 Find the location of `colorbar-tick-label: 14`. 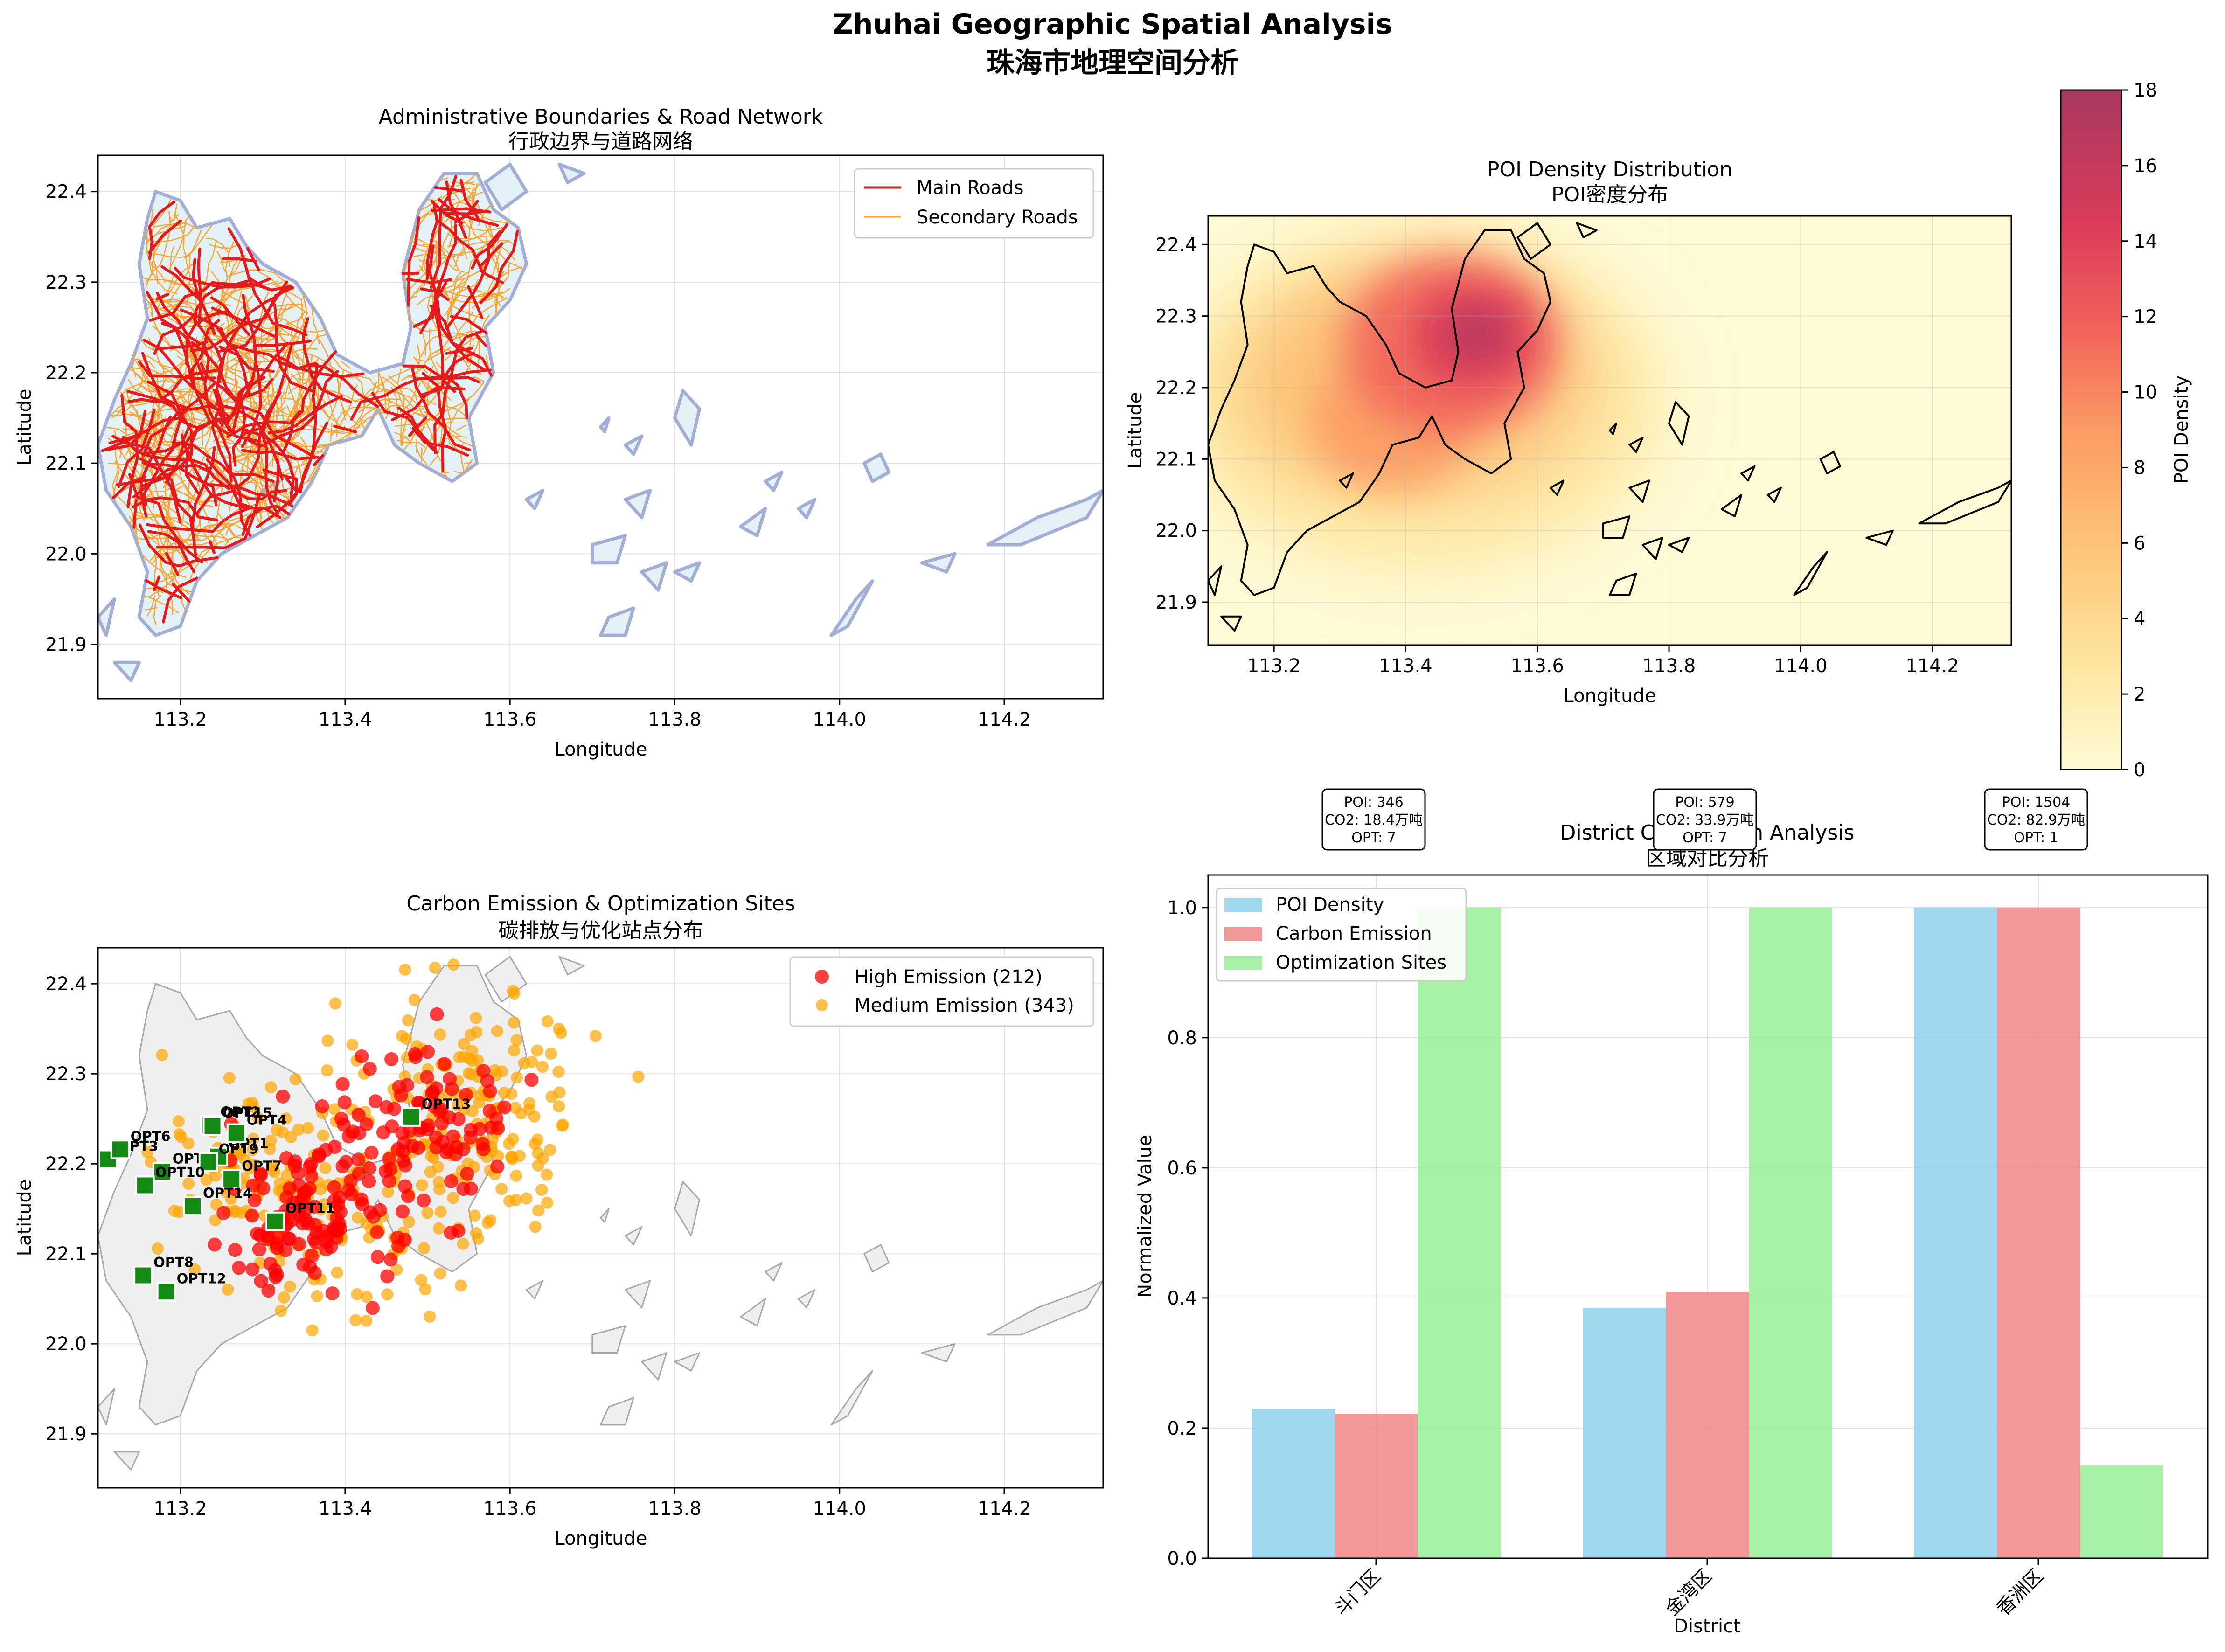

colorbar-tick-label: 14 is located at coordinates (2145, 242).